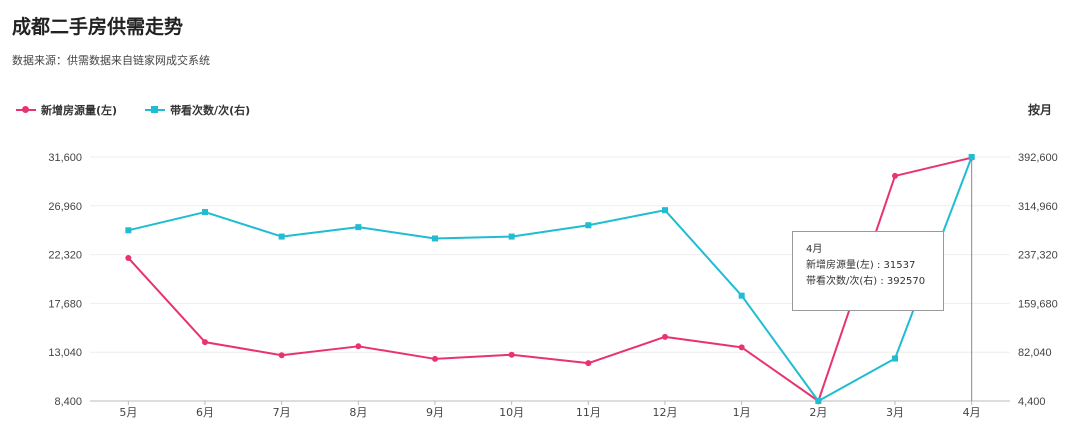 The height and width of the screenshot is (442, 1080). I want to click on y-left-tick-label: 31,600, so click(65, 158).